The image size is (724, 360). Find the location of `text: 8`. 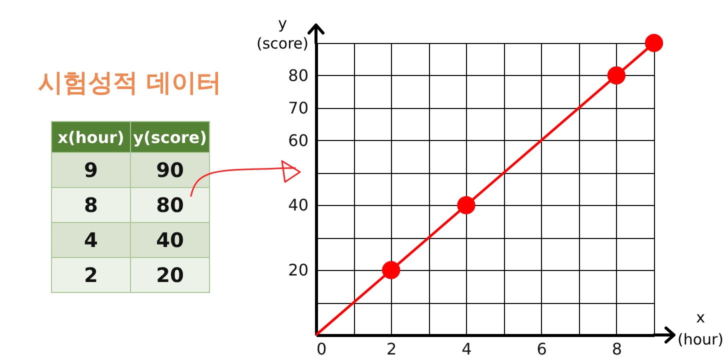

text: 8 is located at coordinates (91, 205).